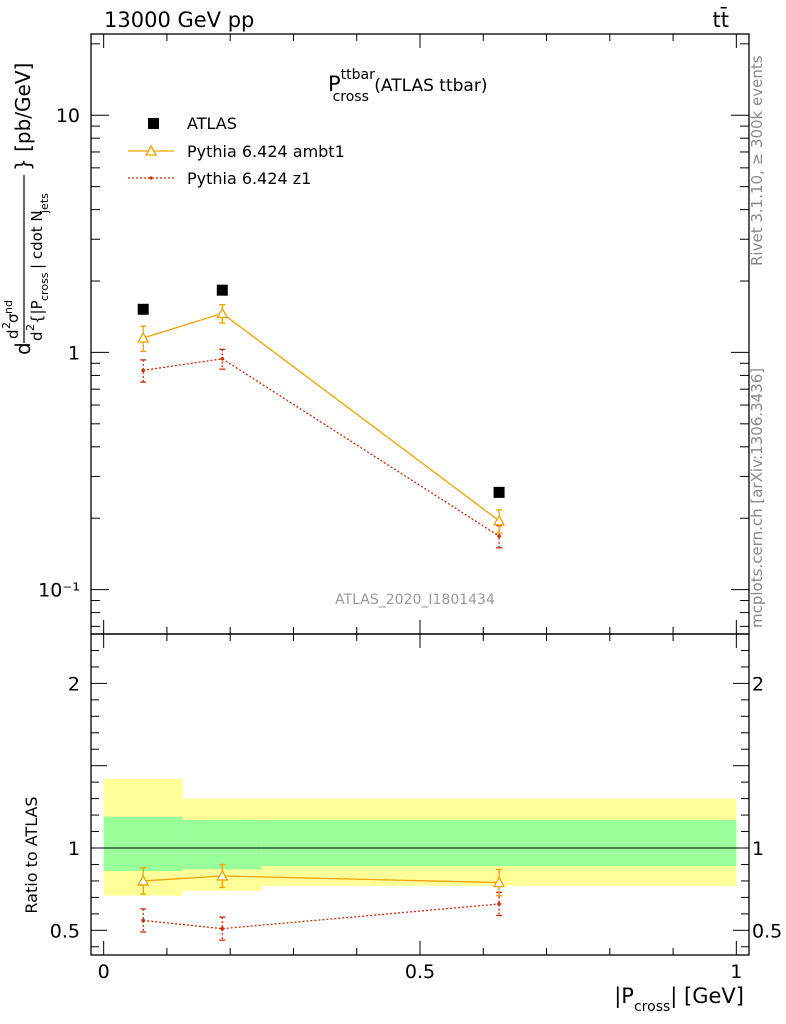  What do you see at coordinates (37, 312) in the screenshot?
I see `svg-text: {|P` at bounding box center [37, 312].